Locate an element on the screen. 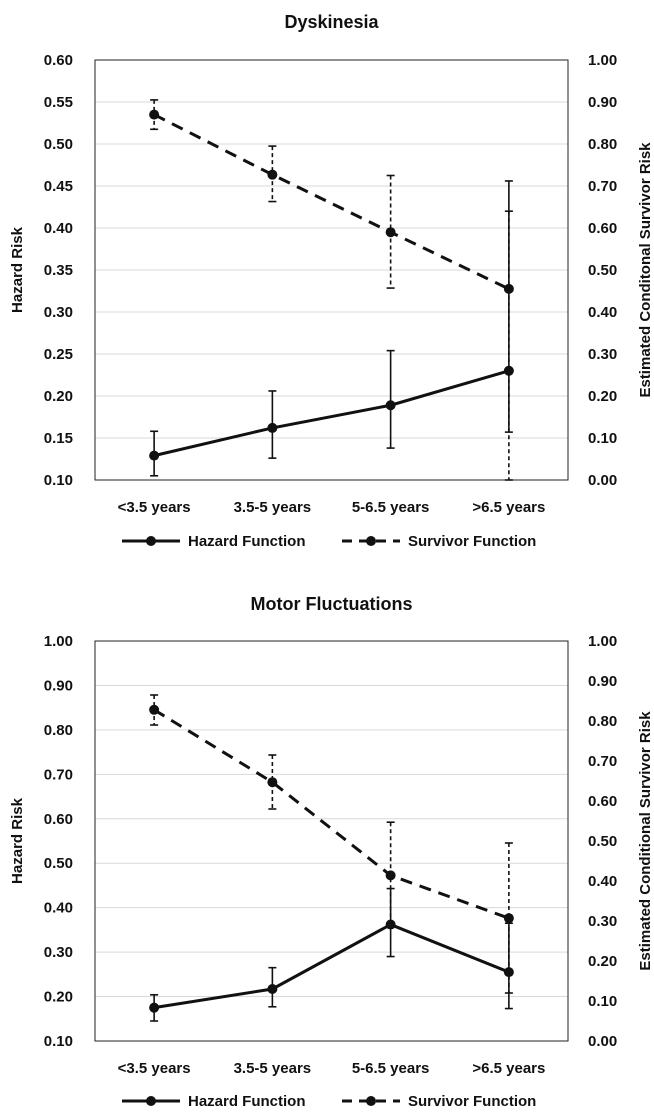 Image resolution: width=654 pixels, height=1115 pixels. y-tick-label: 0.45 is located at coordinates (58, 186).